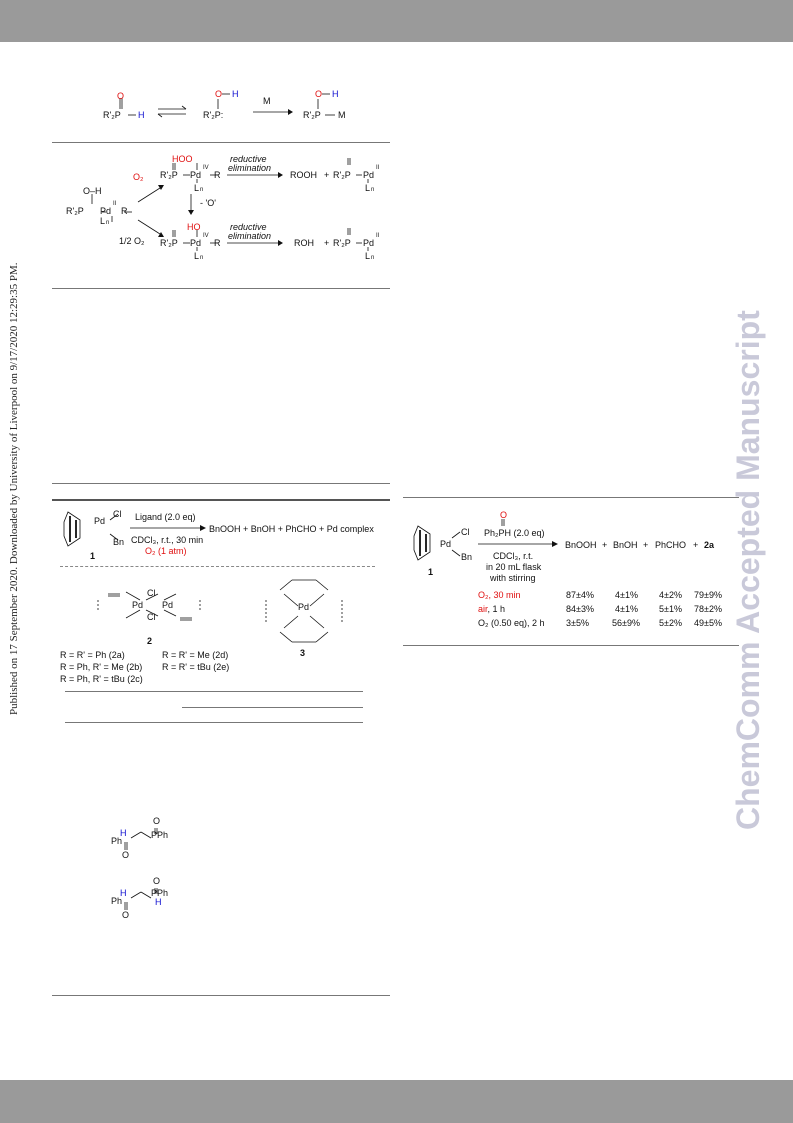 Image resolution: width=793 pixels, height=1123 pixels. I want to click on row1-bnoh: 4±1%, so click(626, 595).